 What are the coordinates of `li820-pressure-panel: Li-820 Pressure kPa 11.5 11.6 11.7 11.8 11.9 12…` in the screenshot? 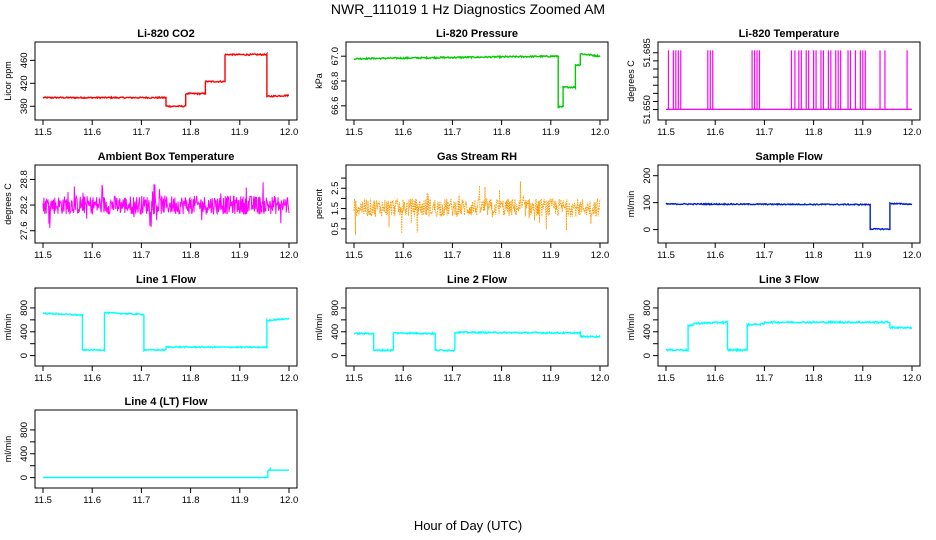 It's located at (461, 83).